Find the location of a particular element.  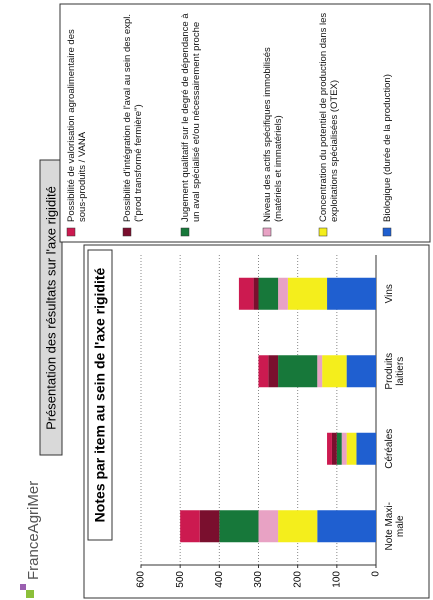

y-tick-label: 400 is located at coordinates (219, 579).